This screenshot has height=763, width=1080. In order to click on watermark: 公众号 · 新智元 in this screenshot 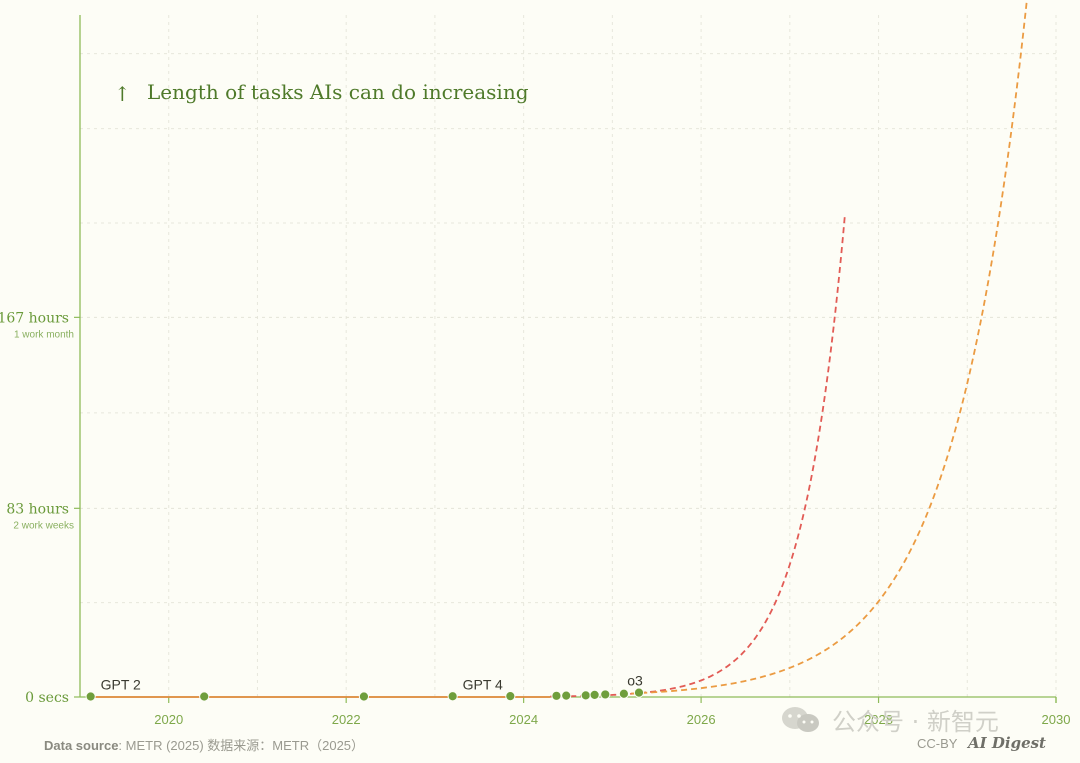, I will do `click(889, 719)`.